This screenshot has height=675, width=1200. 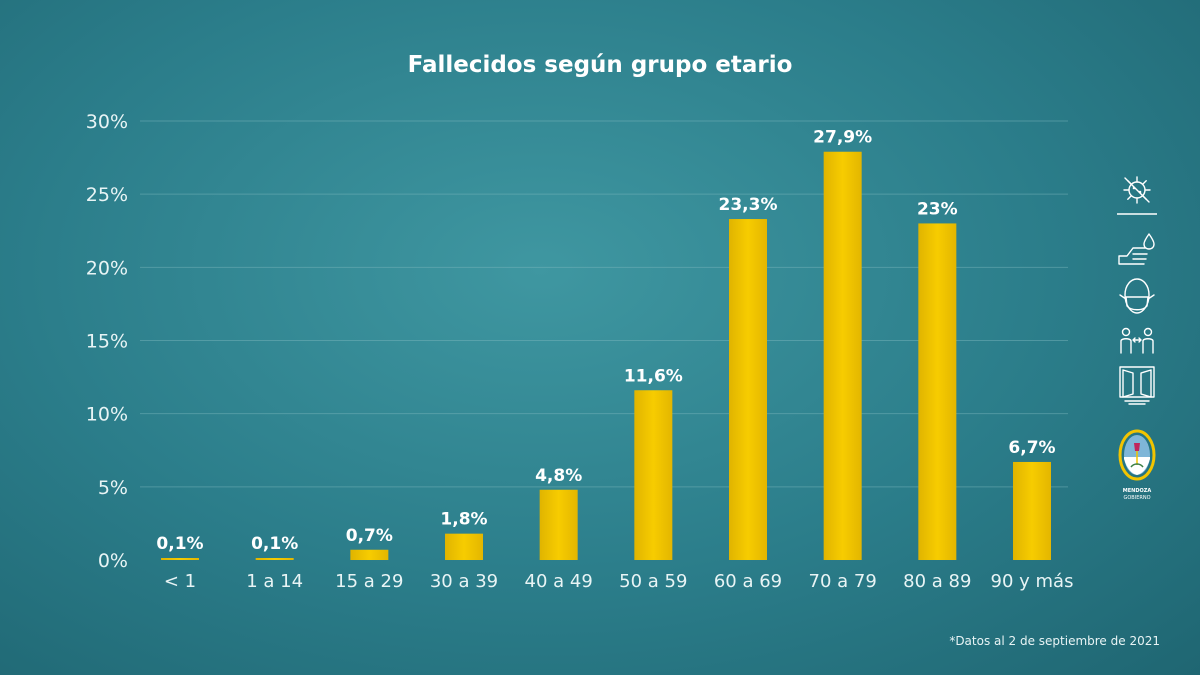 I want to click on y-tick-label: 5%, so click(x=113, y=488).